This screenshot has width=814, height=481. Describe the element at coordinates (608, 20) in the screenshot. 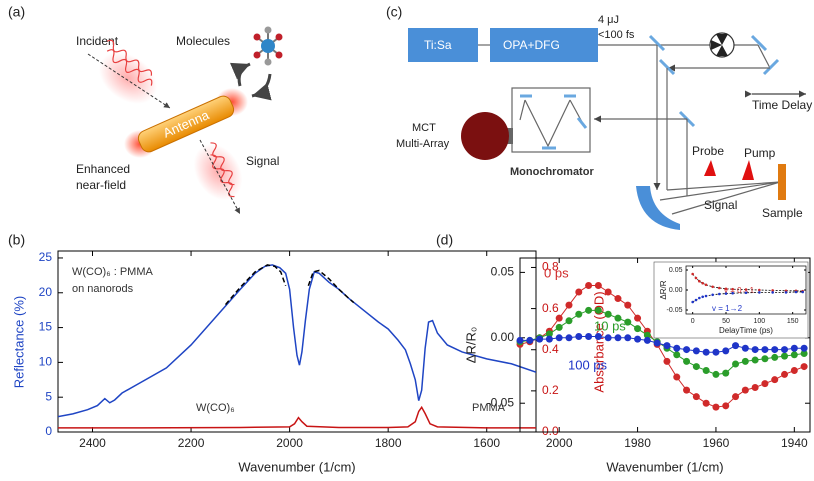

I see `label: 4 μJ` at that location.